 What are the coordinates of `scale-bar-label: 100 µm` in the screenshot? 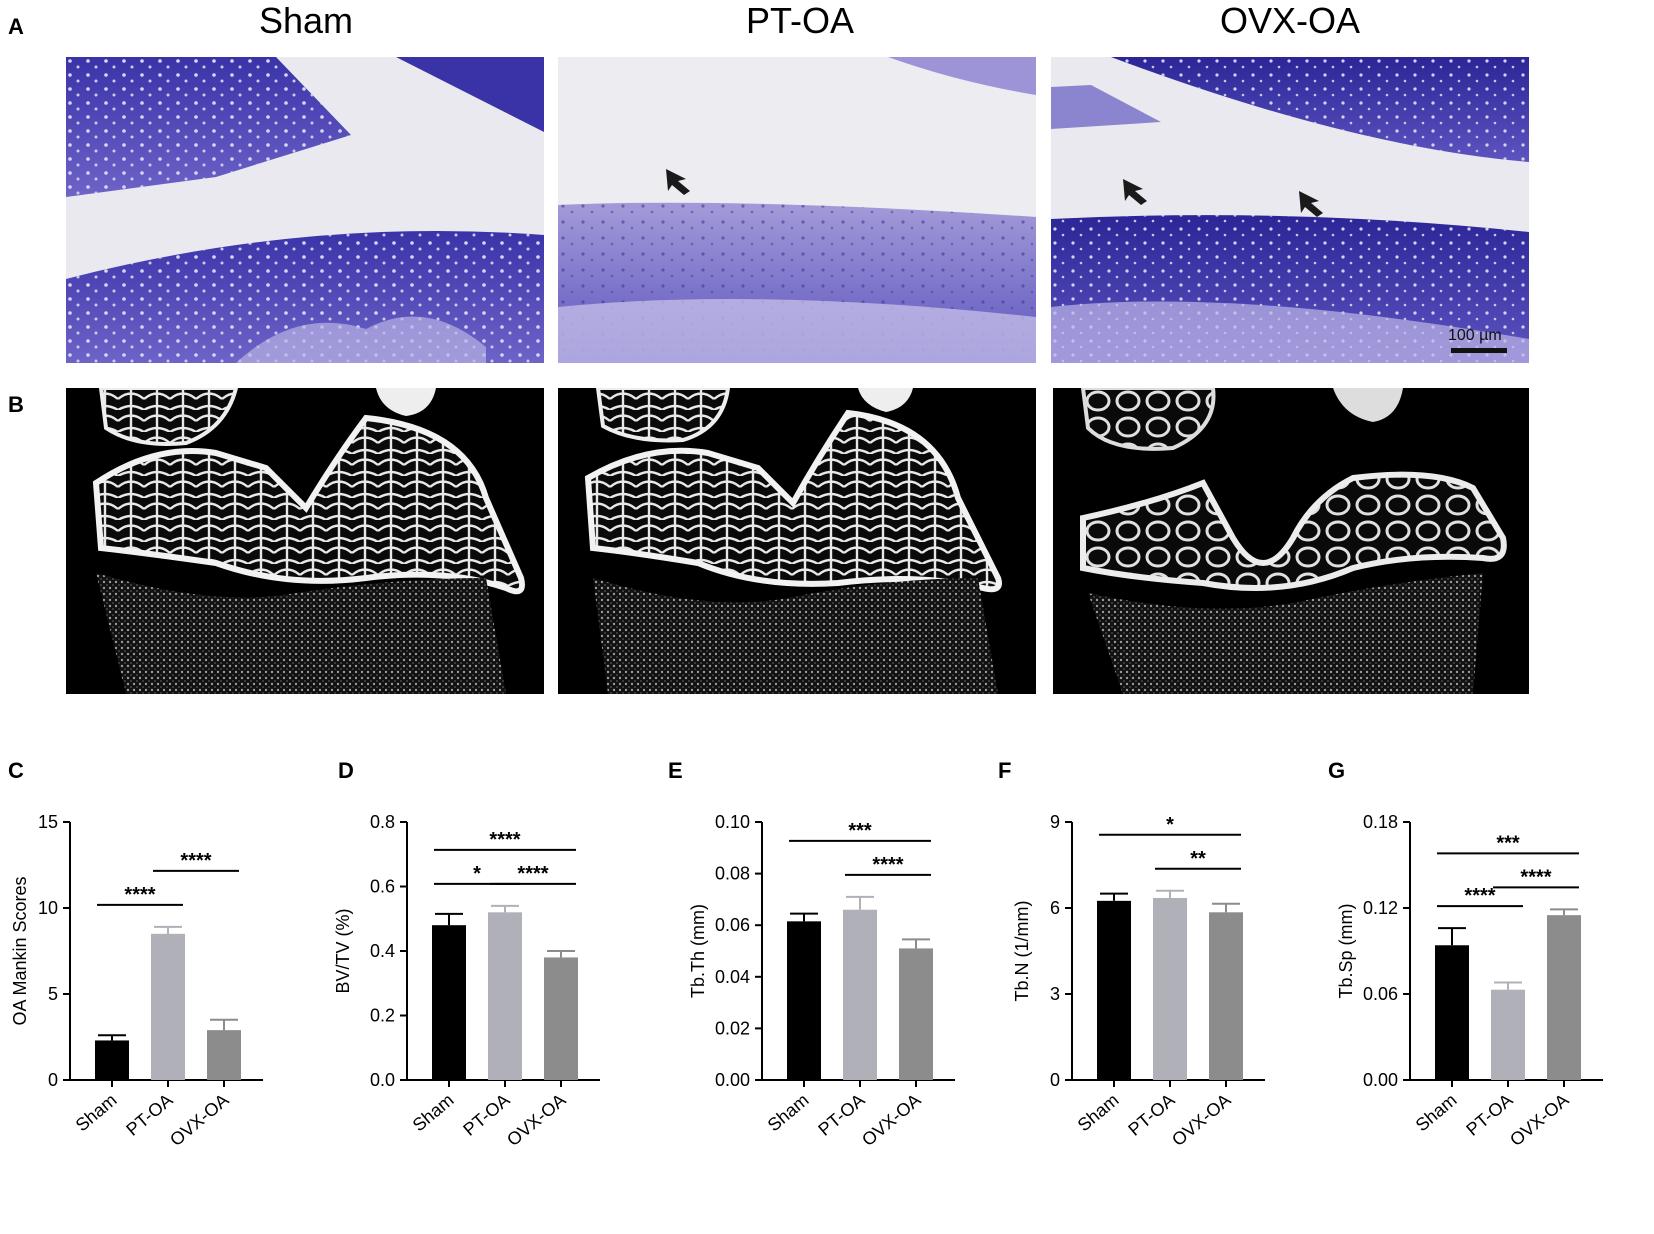 It's located at (1475, 335).